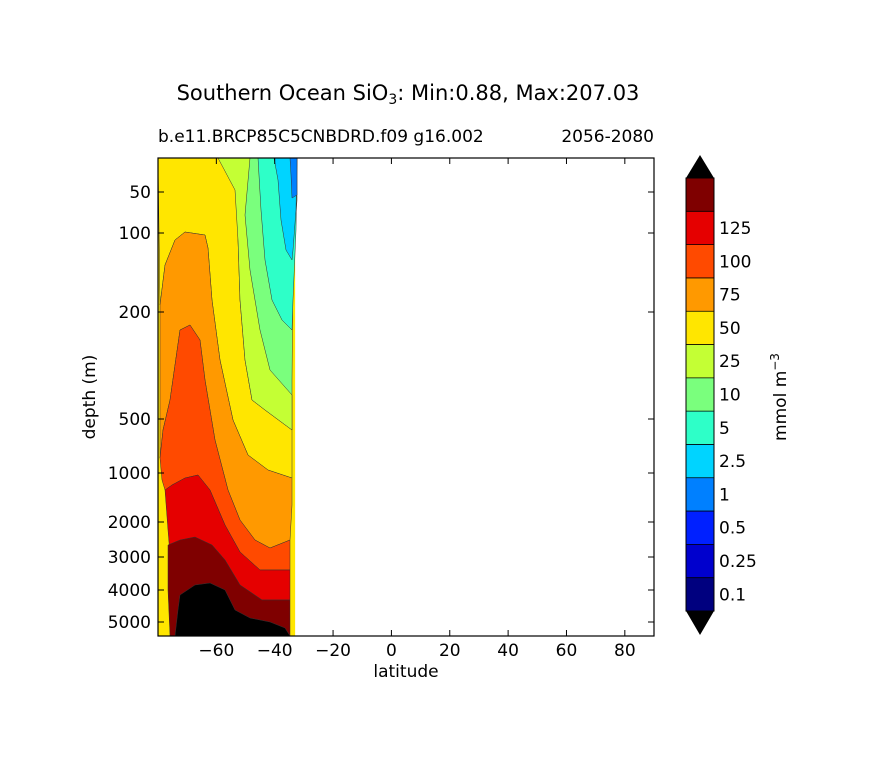 This screenshot has height=757, width=869. Describe the element at coordinates (135, 313) in the screenshot. I see `y-tick-label: 200` at that location.